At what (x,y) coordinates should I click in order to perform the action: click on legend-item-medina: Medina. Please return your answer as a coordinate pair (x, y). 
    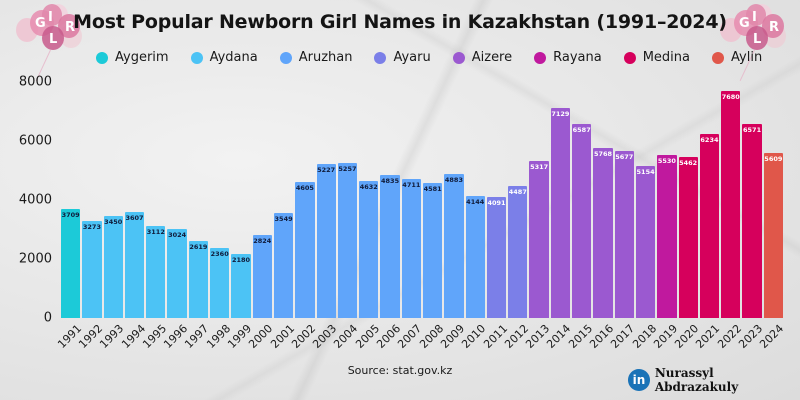
    Looking at the image, I should click on (657, 57).